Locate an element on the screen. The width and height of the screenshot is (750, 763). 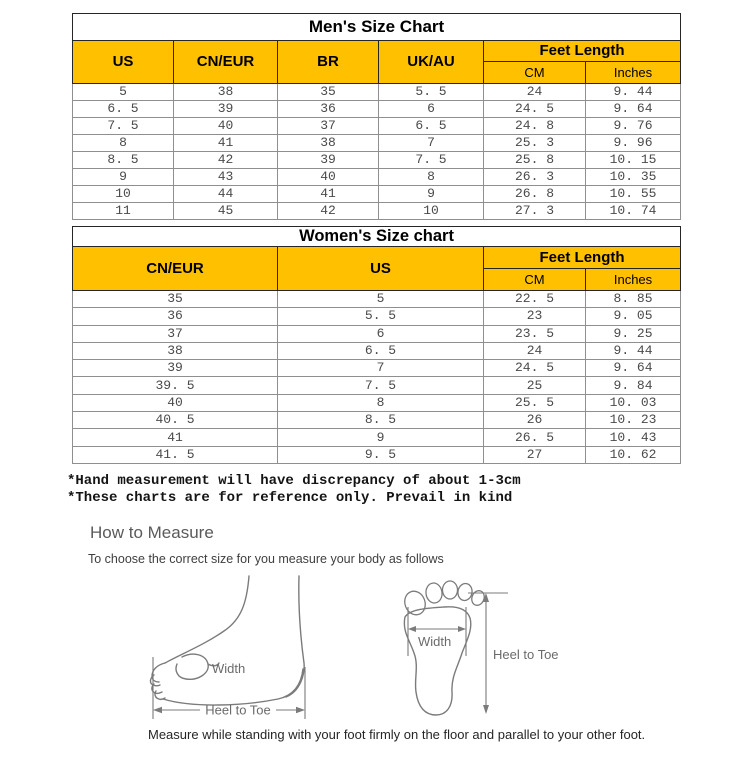
table-cell: 10. 74 is located at coordinates (633, 211).